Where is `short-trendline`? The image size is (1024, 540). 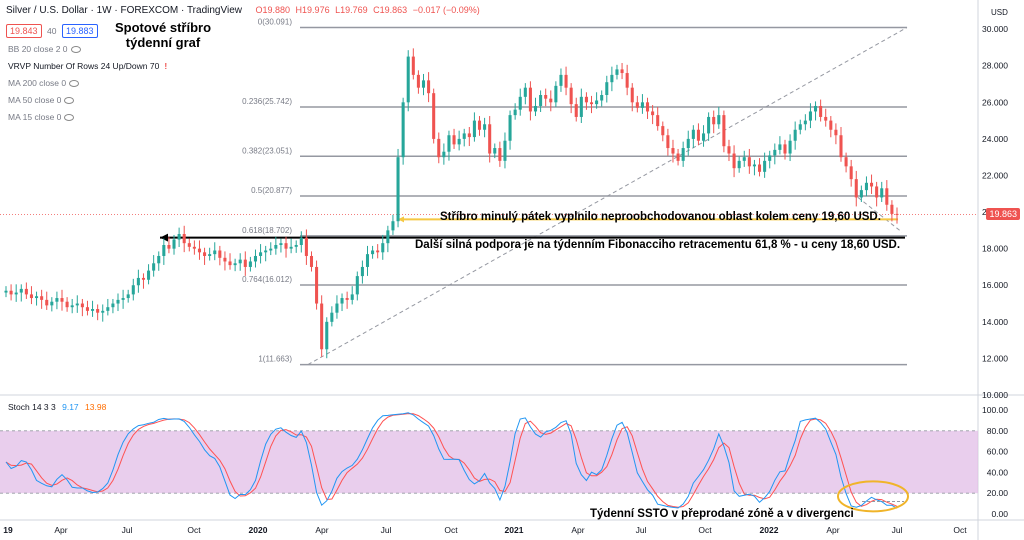
short-trendline is located at coordinates (880, 215).